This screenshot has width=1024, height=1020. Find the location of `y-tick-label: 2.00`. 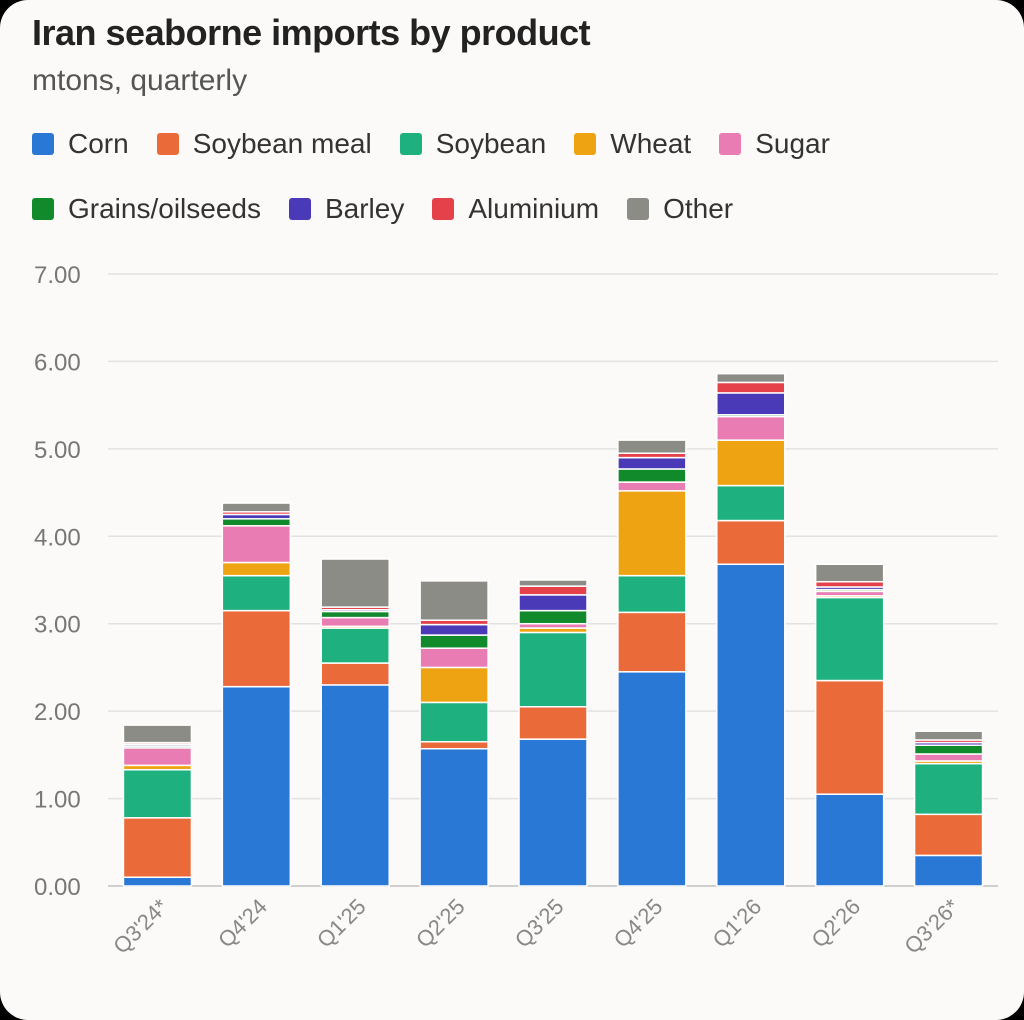

y-tick-label: 2.00 is located at coordinates (57, 712).